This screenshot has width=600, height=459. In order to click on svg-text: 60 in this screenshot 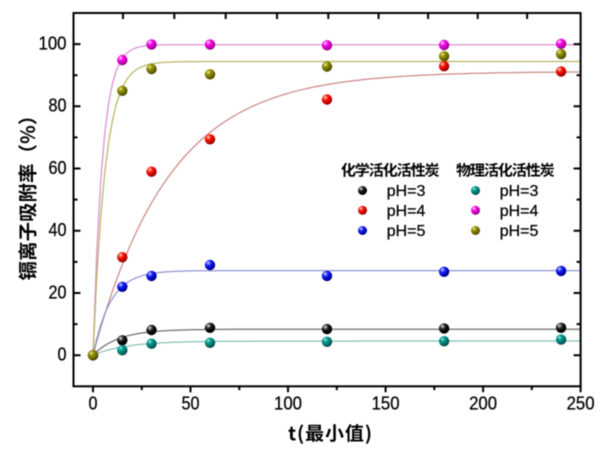, I will do `click(58, 168)`.